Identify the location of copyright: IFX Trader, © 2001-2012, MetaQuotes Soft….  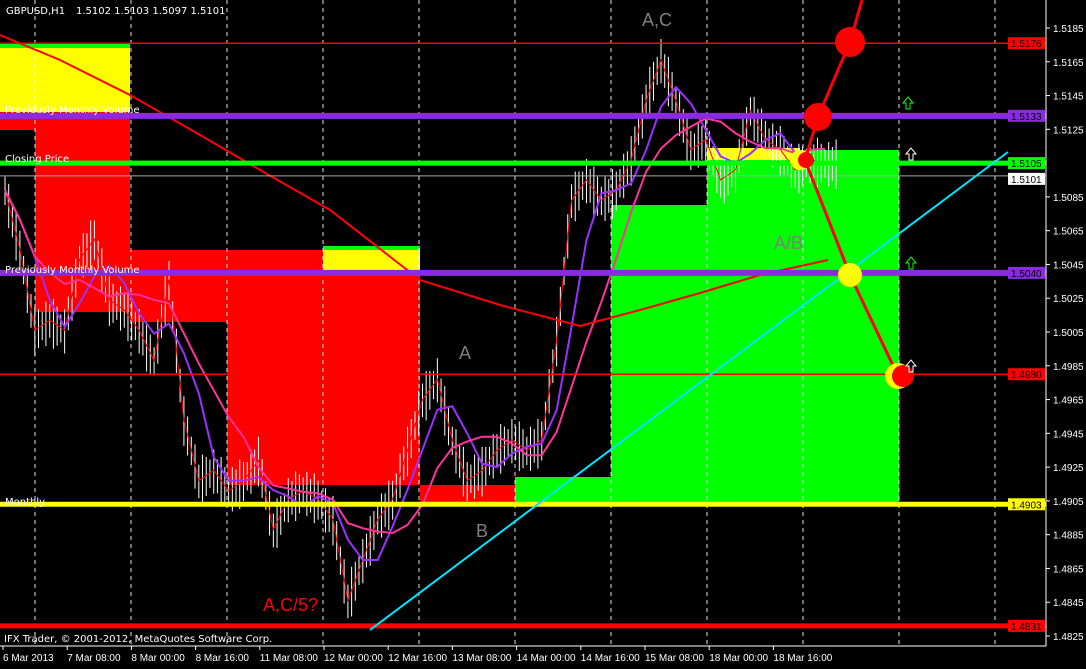
(138, 639).